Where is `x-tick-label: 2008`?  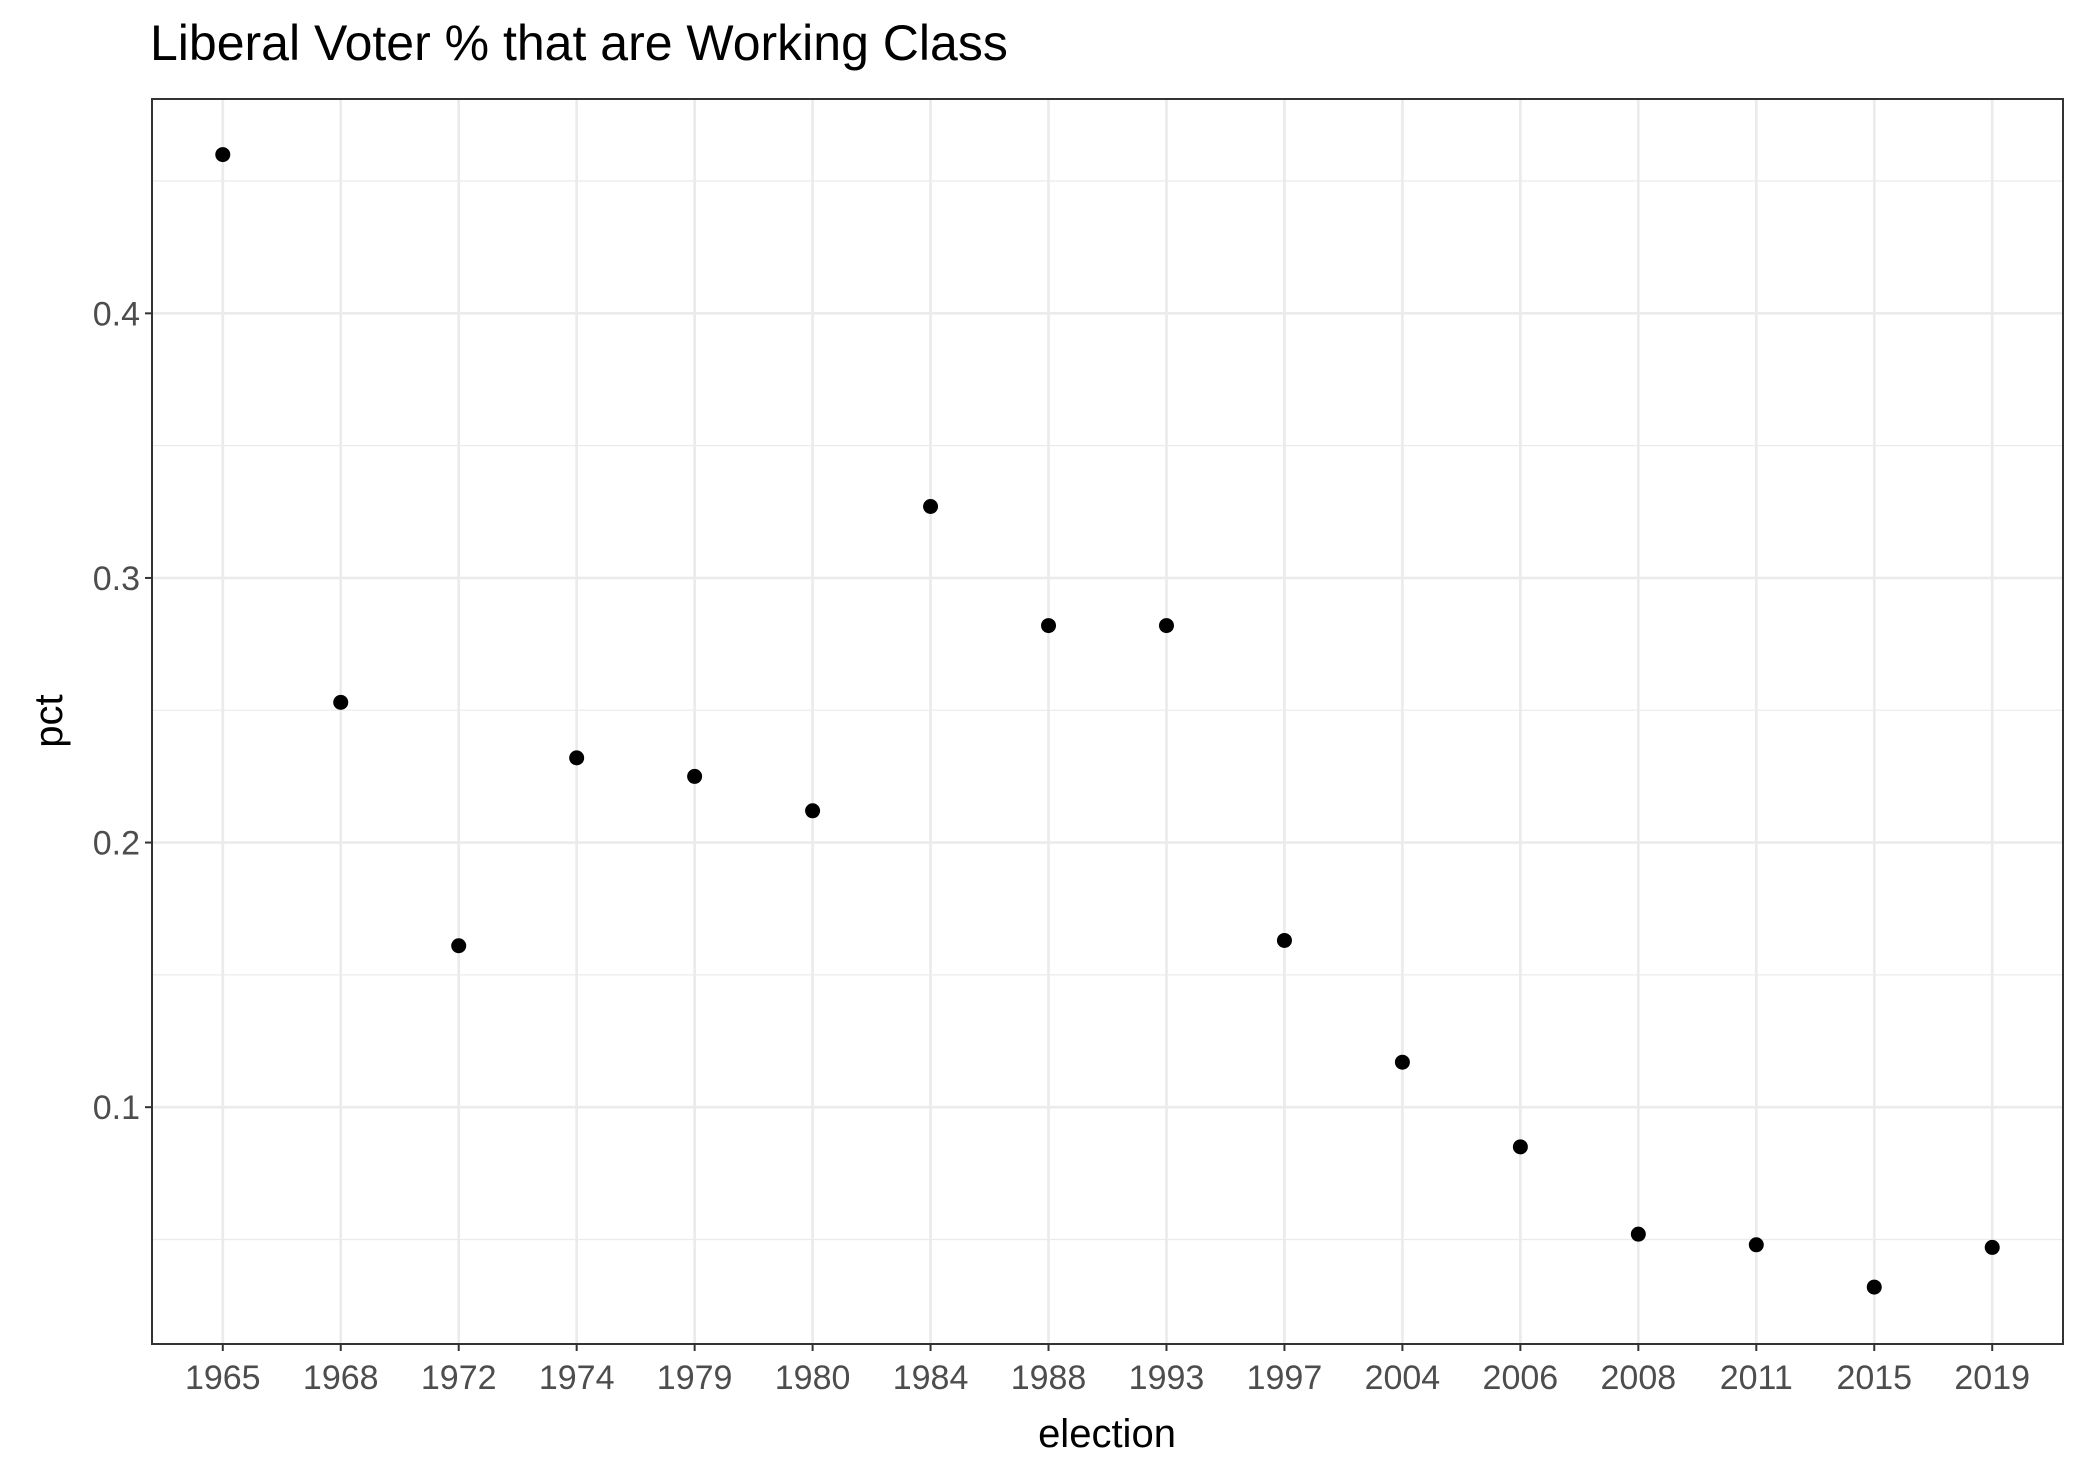
x-tick-label: 2008 is located at coordinates (1639, 1378).